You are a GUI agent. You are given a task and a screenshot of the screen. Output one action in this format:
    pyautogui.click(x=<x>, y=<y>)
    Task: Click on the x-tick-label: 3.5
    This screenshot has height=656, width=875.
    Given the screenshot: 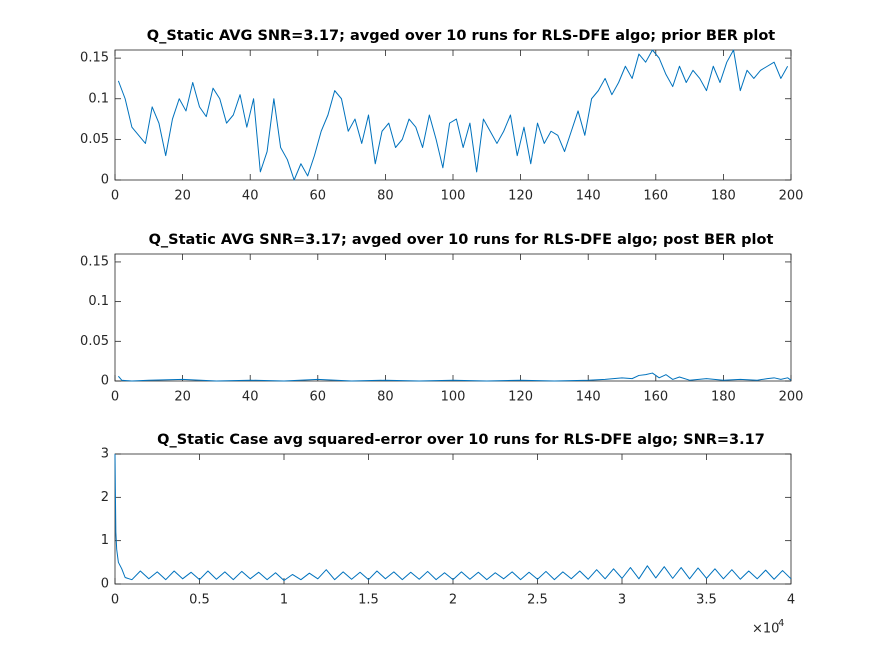 What is the action you would take?
    pyautogui.click(x=706, y=600)
    